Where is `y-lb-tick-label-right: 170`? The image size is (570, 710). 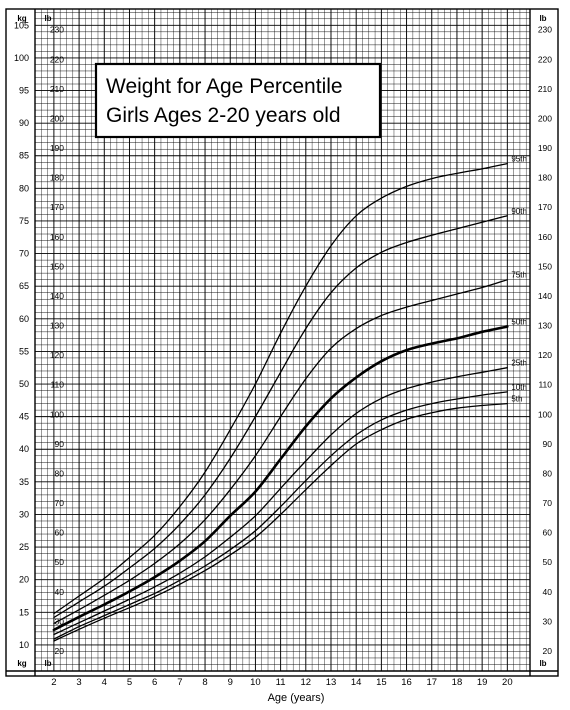
y-lb-tick-label-right: 170 is located at coordinates (545, 207).